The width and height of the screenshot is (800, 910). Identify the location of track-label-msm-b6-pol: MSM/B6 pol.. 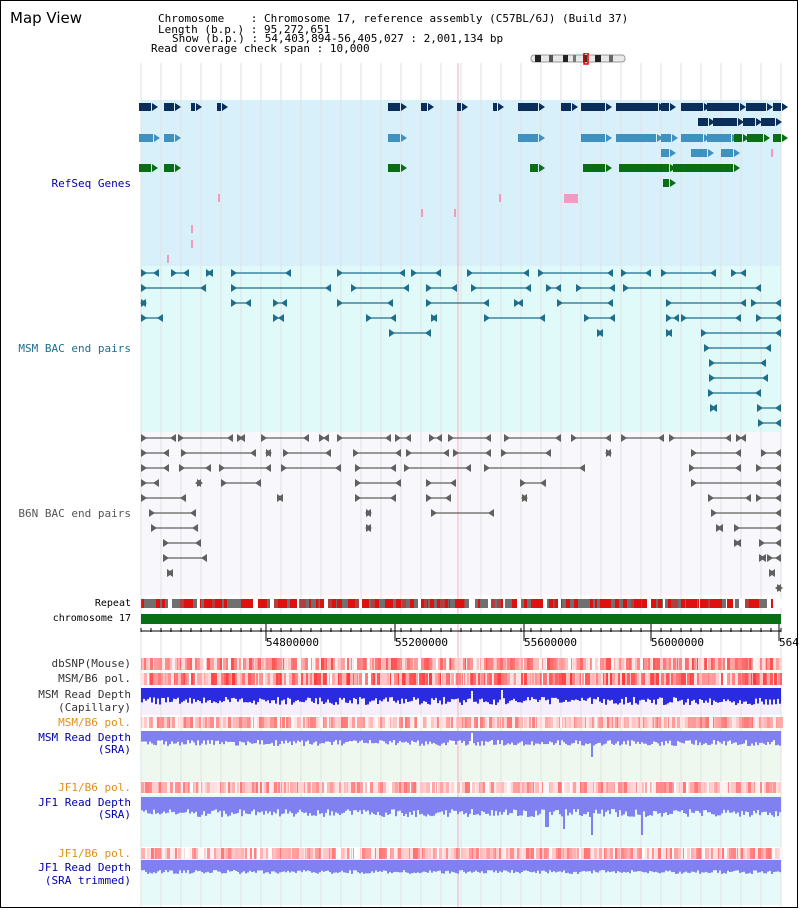
(94, 678).